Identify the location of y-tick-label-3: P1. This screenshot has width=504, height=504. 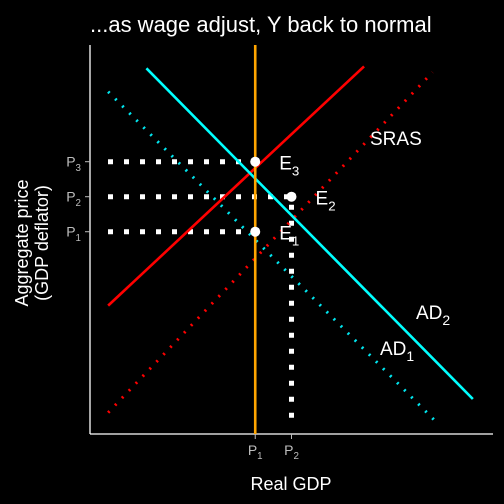
(73, 234).